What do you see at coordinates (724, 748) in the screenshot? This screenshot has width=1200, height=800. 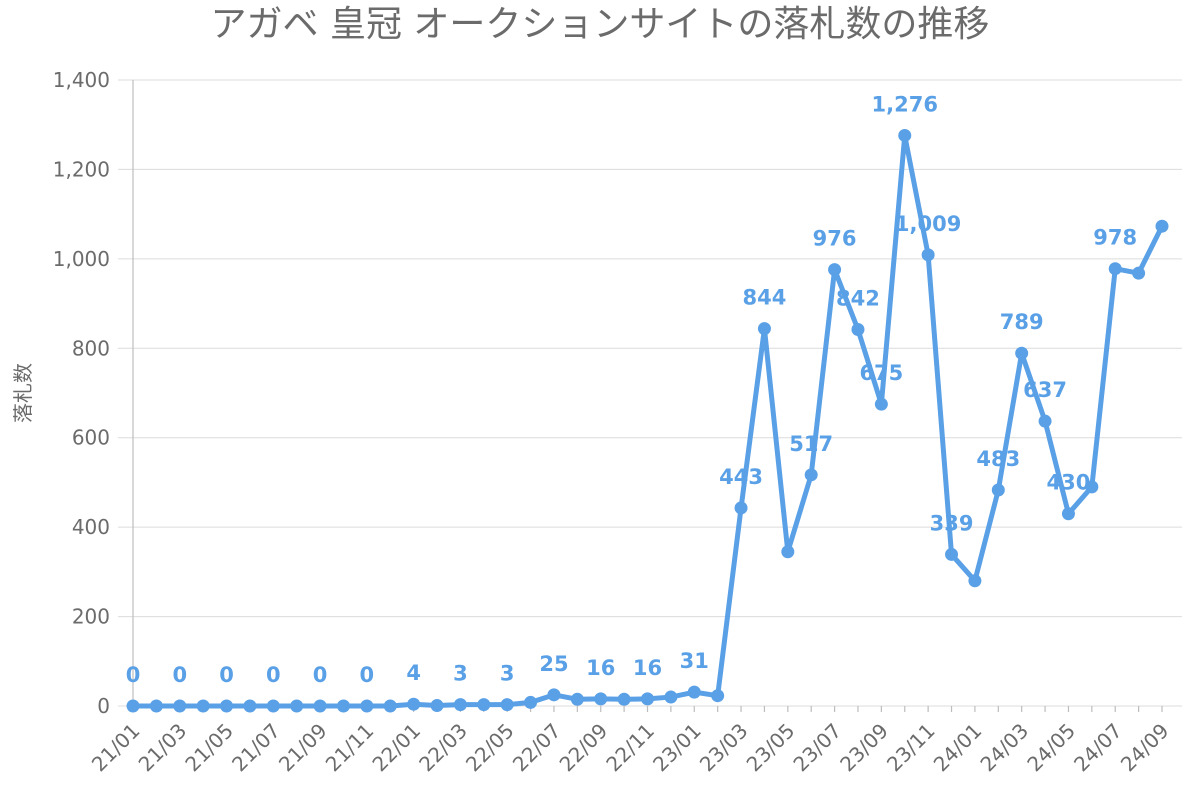 I see `x-tick-label: 23/03` at bounding box center [724, 748].